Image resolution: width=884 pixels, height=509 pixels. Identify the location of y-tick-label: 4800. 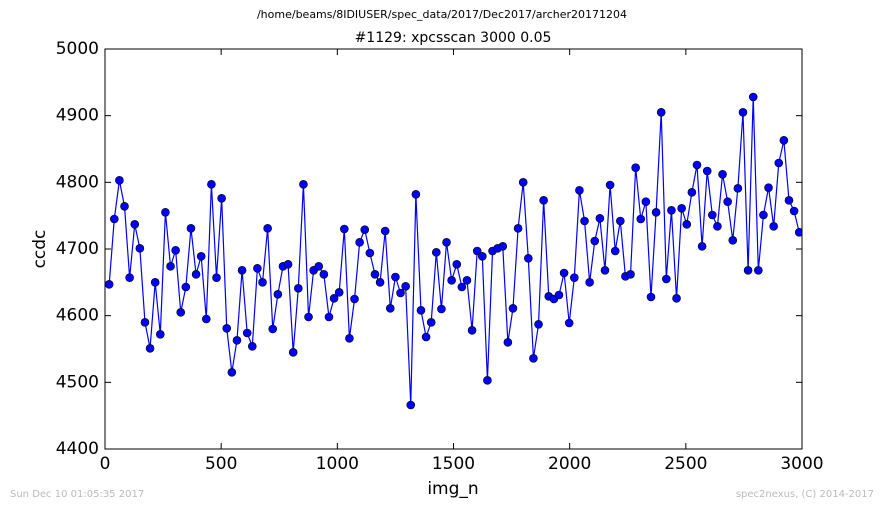
(77, 182).